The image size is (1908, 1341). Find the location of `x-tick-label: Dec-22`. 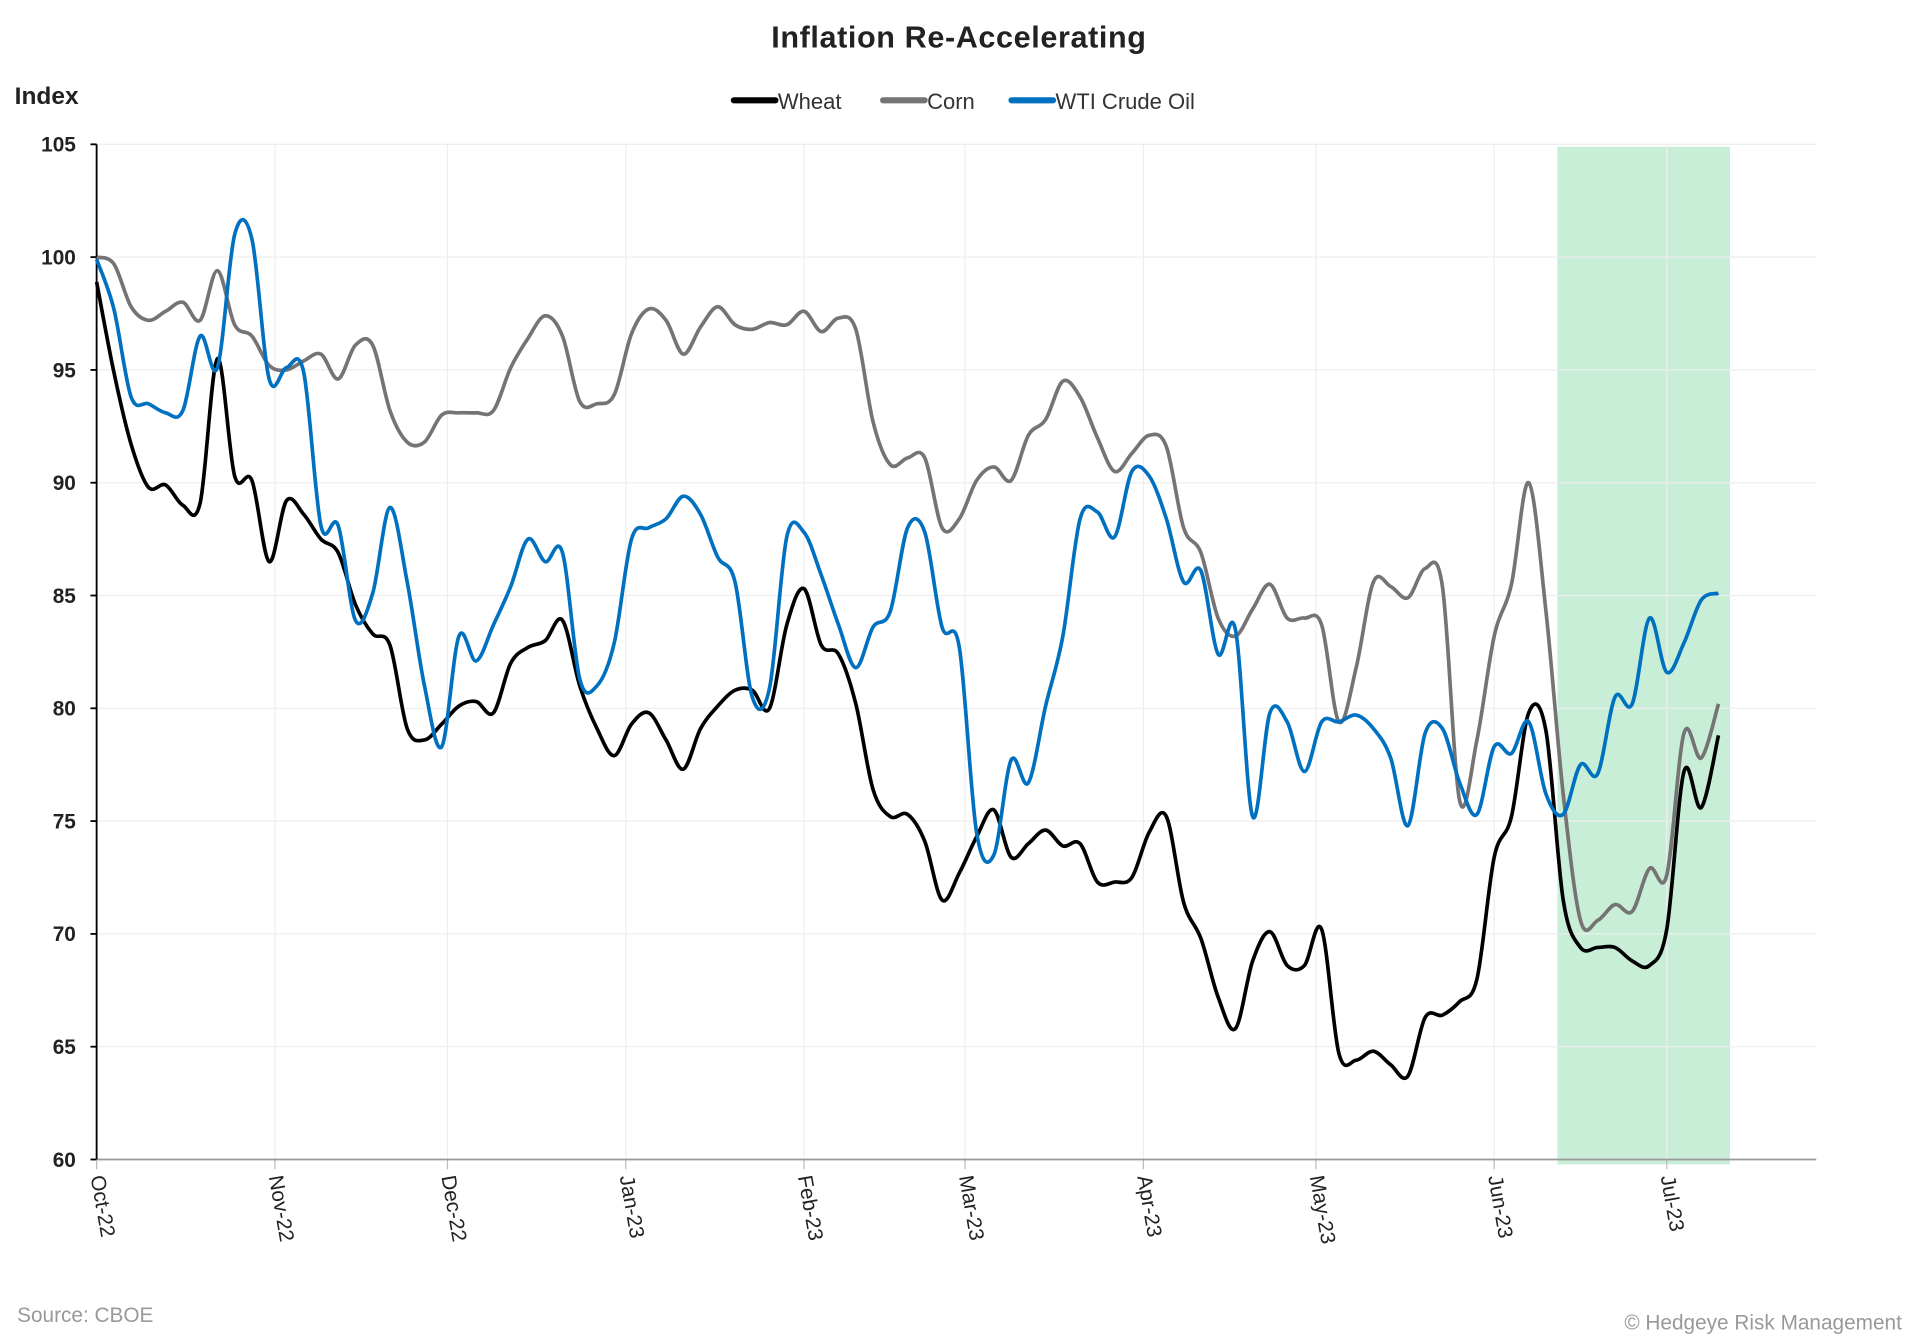

x-tick-label: Dec-22 is located at coordinates (453, 1208).